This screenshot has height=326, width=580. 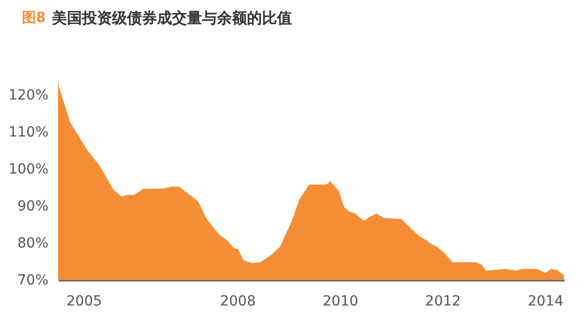 I want to click on x-tick-label: 2012, so click(x=443, y=302).